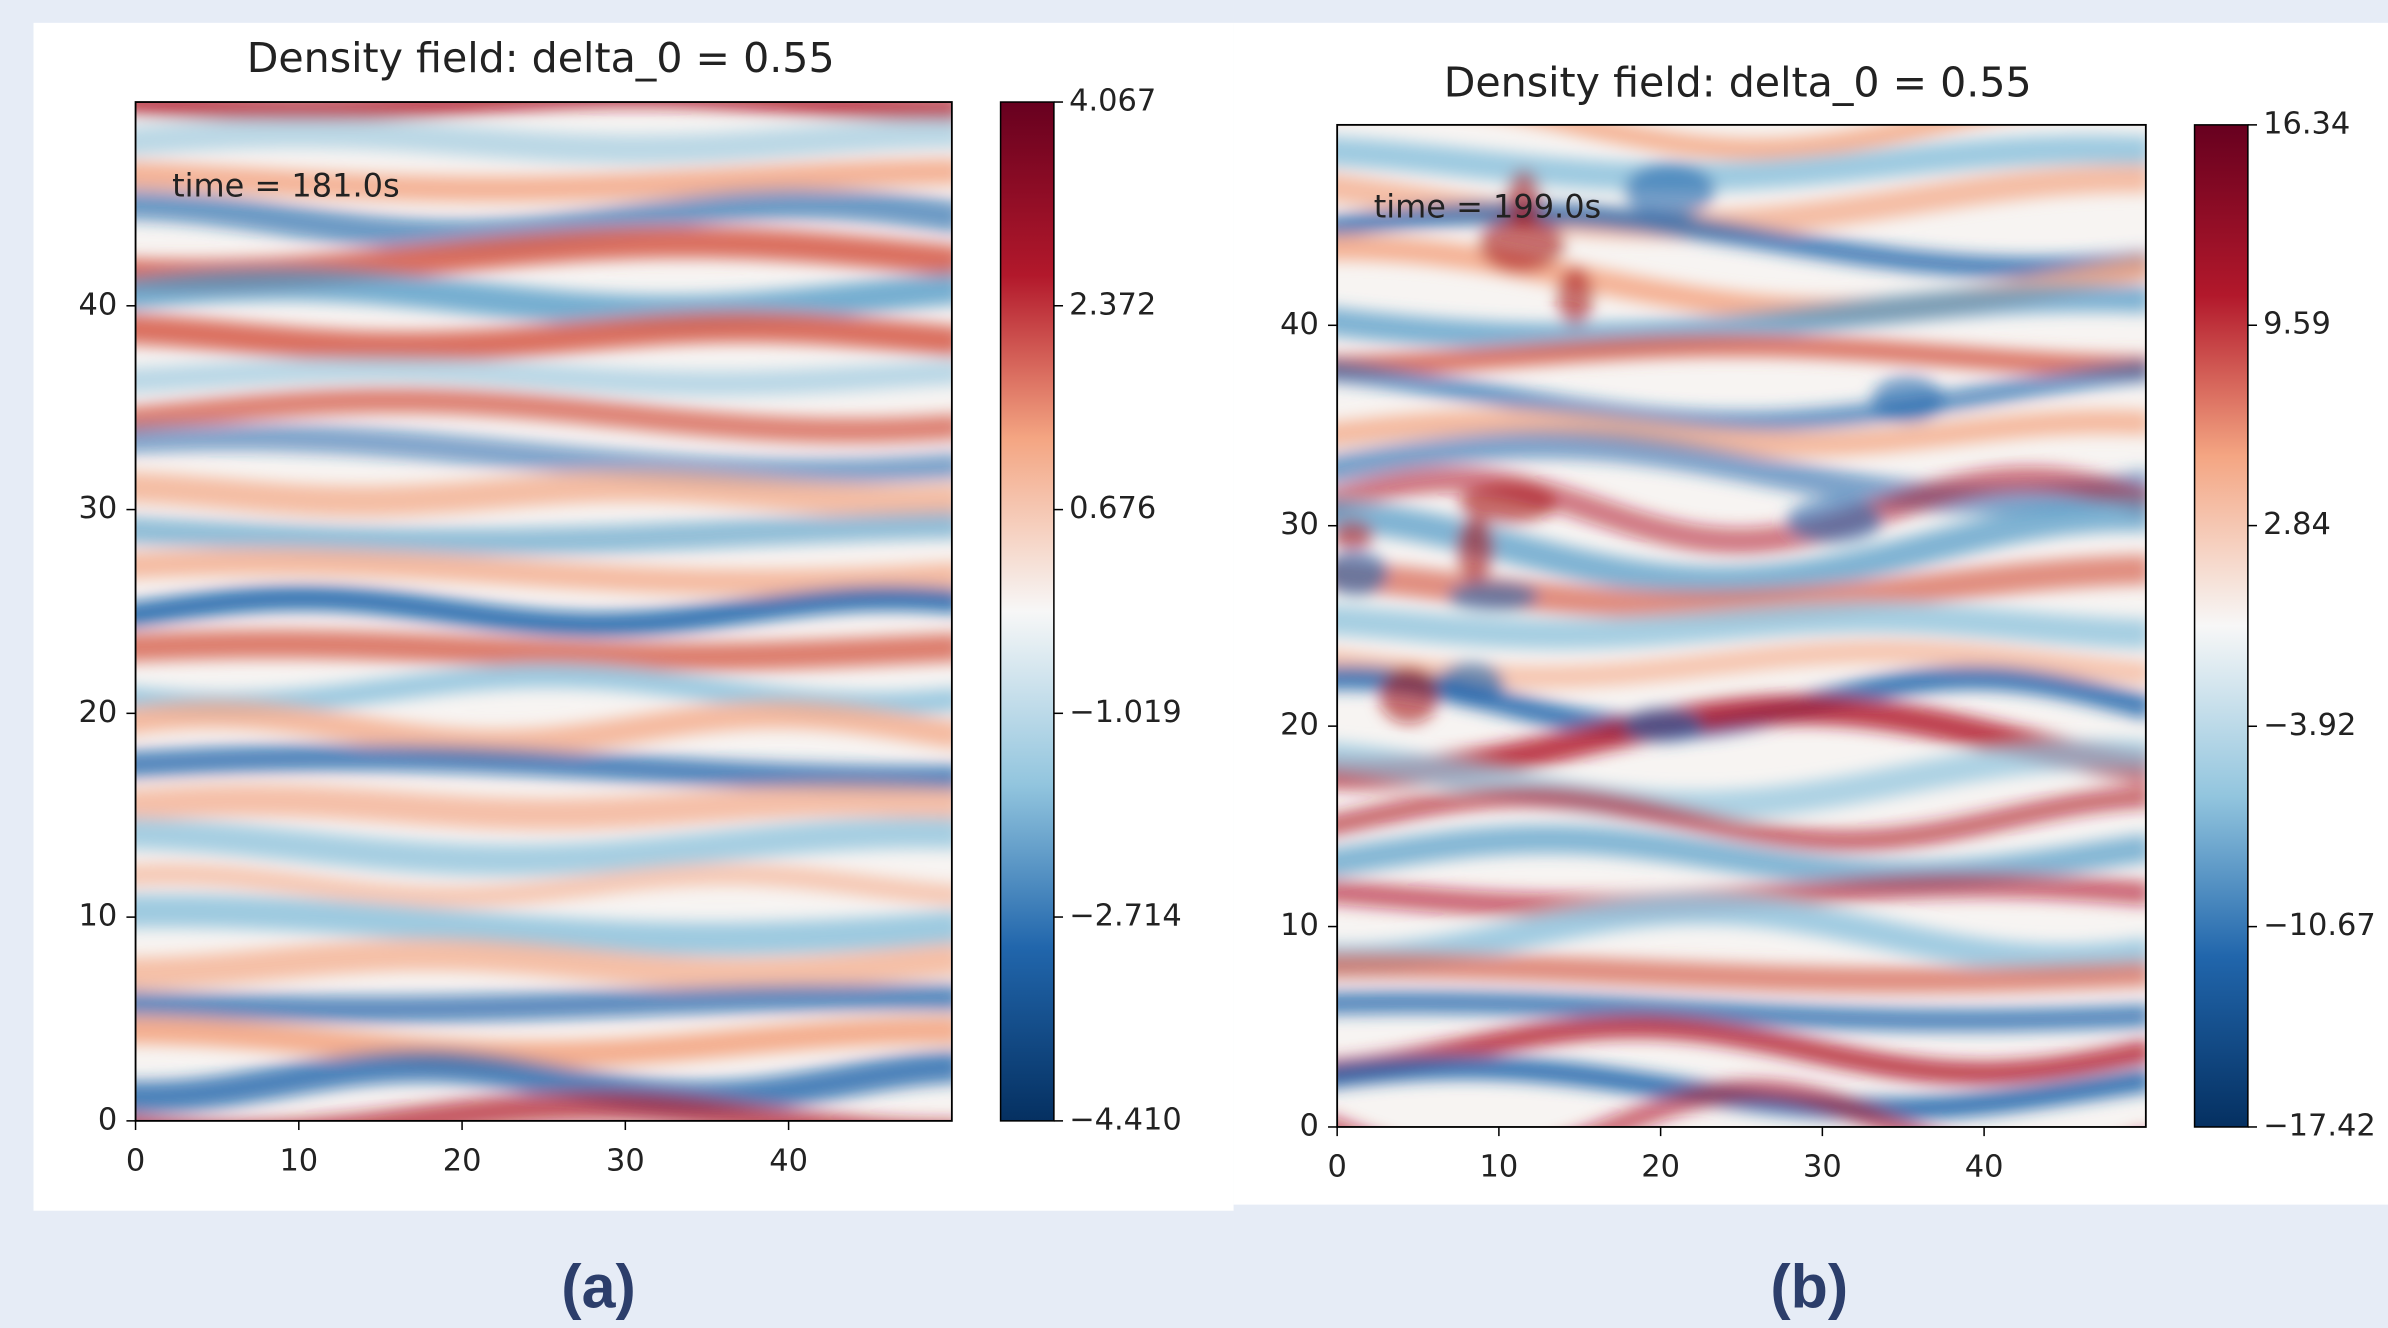 Image resolution: width=2388 pixels, height=1328 pixels. I want to click on colorbar-tick-label: −1.019, so click(1125, 712).